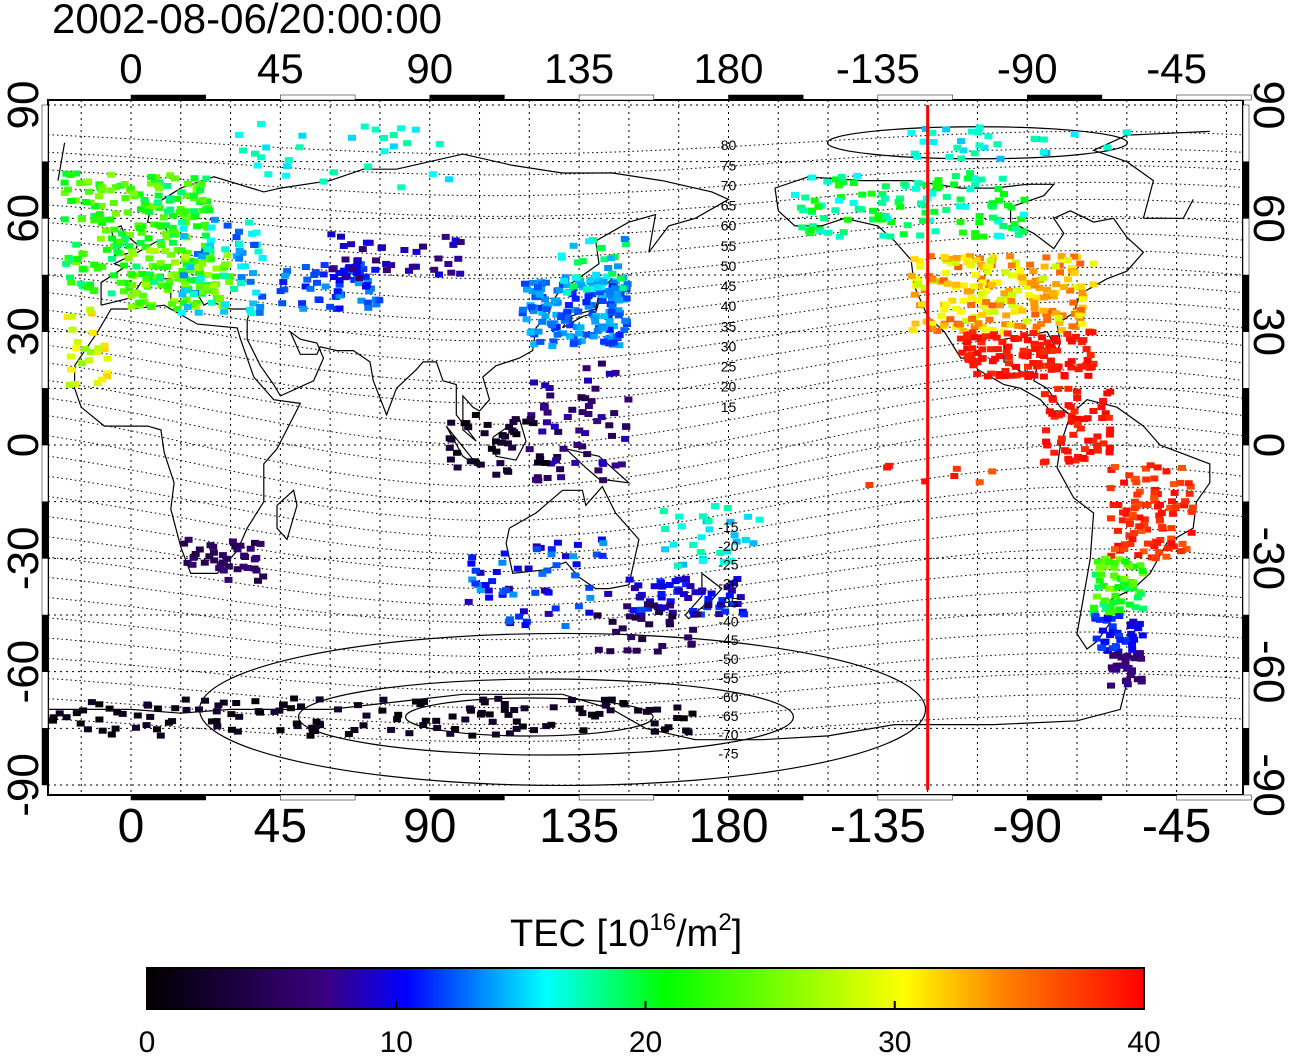 The image size is (1292, 1057). Describe the element at coordinates (728, 602) in the screenshot. I see `contour-label: -35` at that location.